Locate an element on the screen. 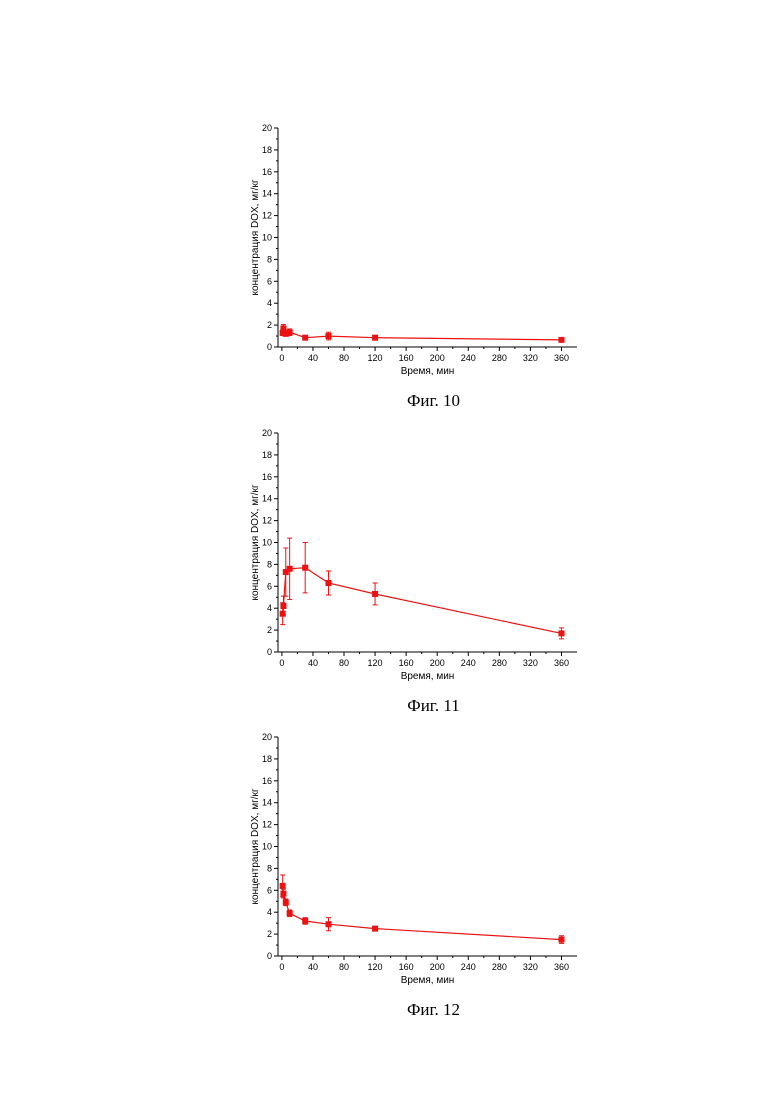 The height and width of the screenshot is (1103, 780). figure-caption: Фиг. 12 is located at coordinates (433, 1009).